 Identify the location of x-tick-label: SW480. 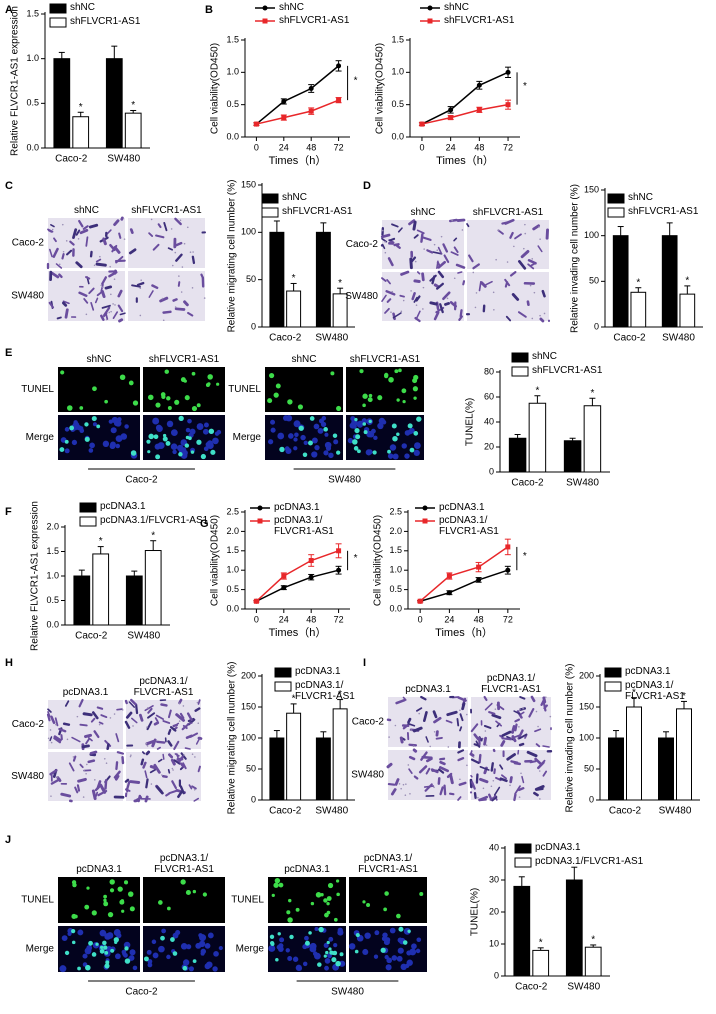
(331, 811).